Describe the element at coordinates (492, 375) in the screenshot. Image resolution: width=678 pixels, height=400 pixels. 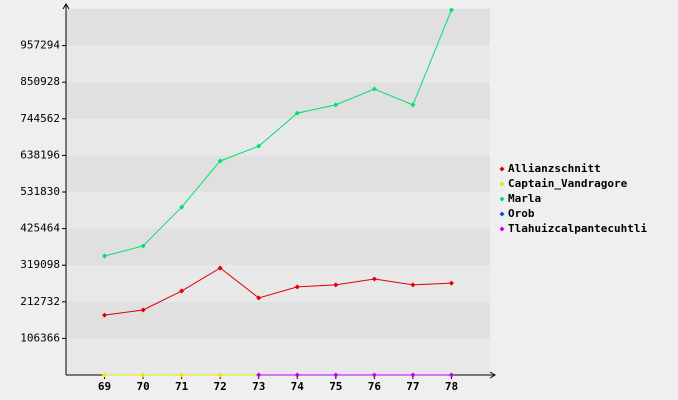
I see `x-axis-arrow` at that location.